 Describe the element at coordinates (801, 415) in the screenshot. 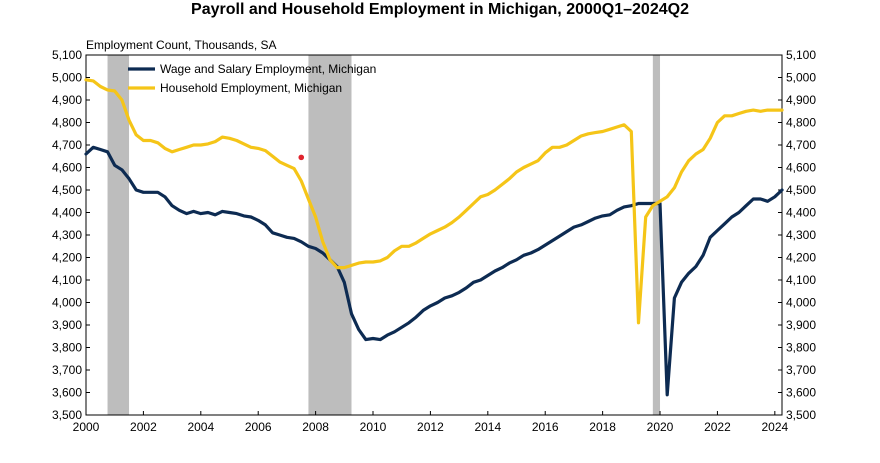

I see `y-tick-label-right: 3,500` at that location.